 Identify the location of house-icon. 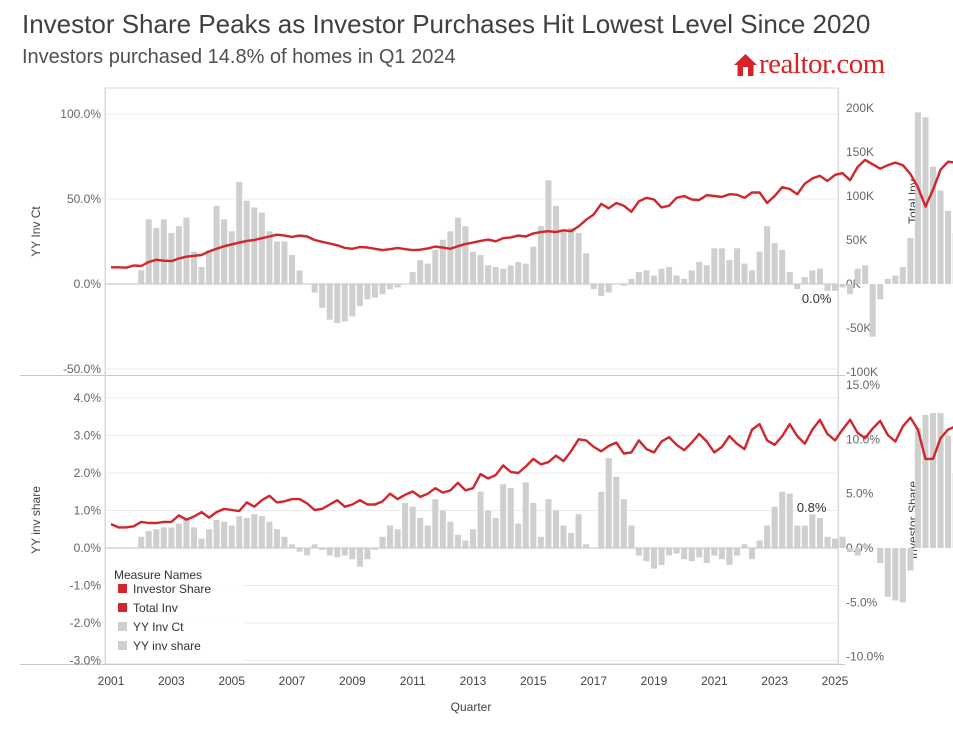
(745, 64).